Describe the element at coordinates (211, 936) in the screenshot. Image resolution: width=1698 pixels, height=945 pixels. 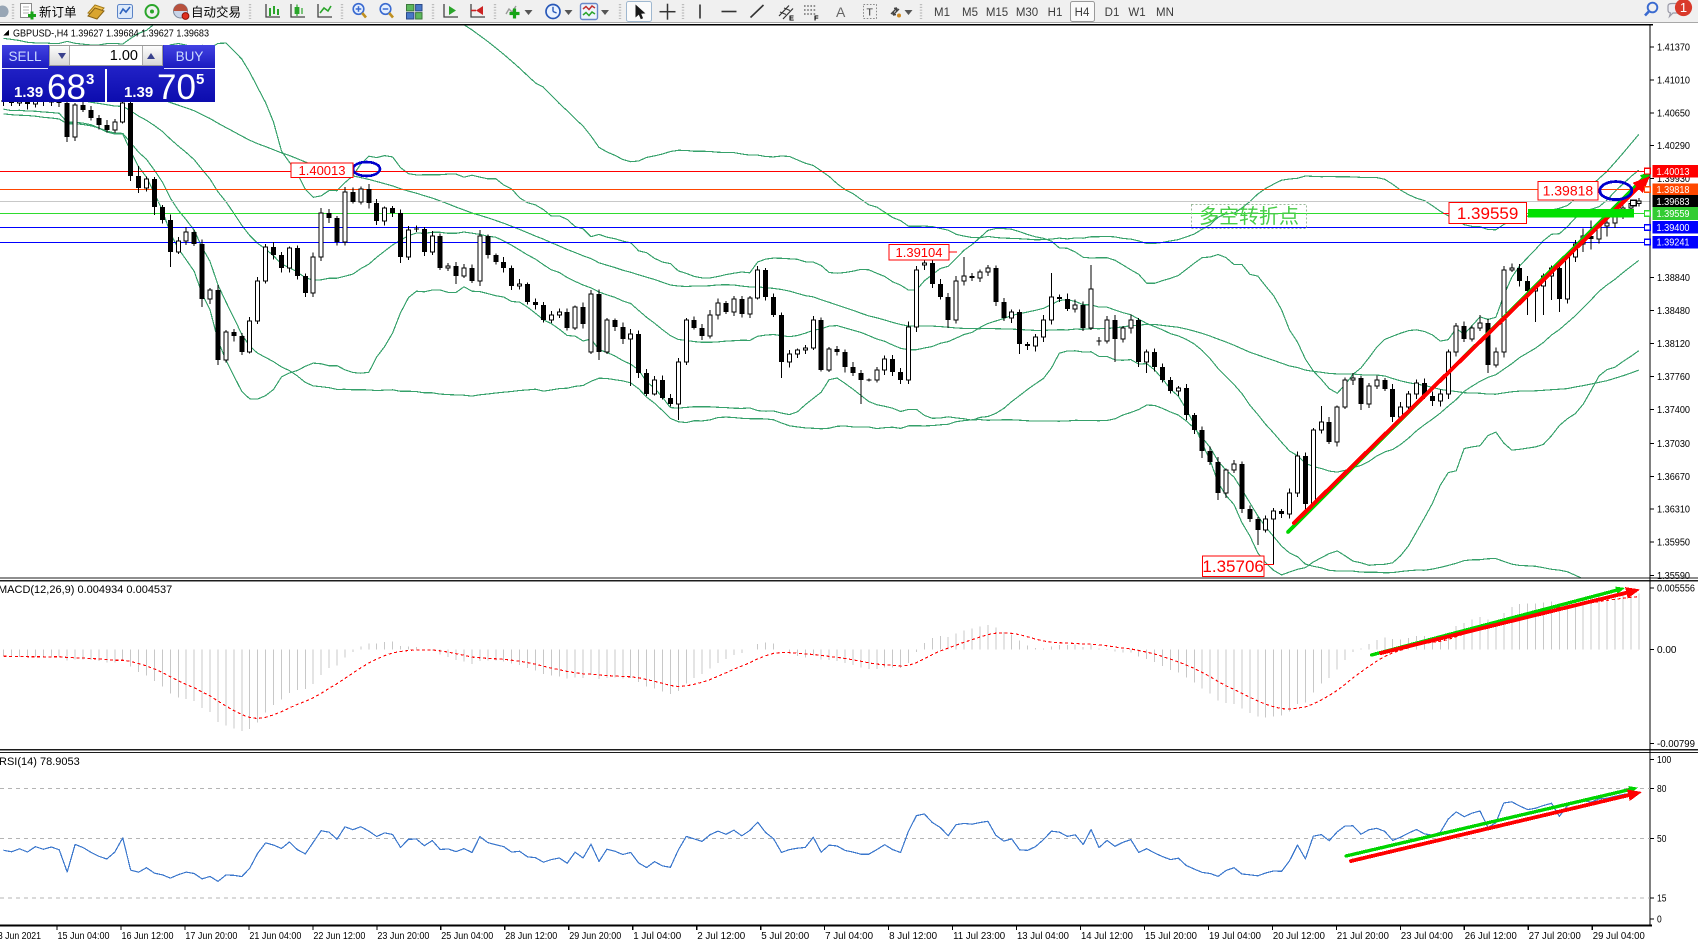
I see `svg-text: 17 Jun 20:00` at that location.